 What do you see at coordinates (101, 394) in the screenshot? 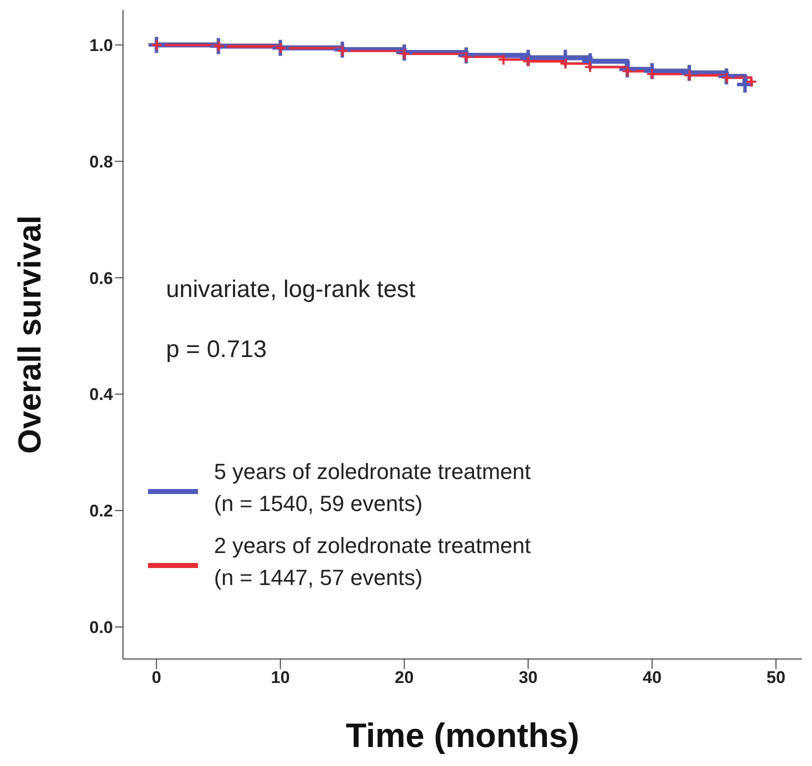
I see `y-tick-label: 0.4` at bounding box center [101, 394].